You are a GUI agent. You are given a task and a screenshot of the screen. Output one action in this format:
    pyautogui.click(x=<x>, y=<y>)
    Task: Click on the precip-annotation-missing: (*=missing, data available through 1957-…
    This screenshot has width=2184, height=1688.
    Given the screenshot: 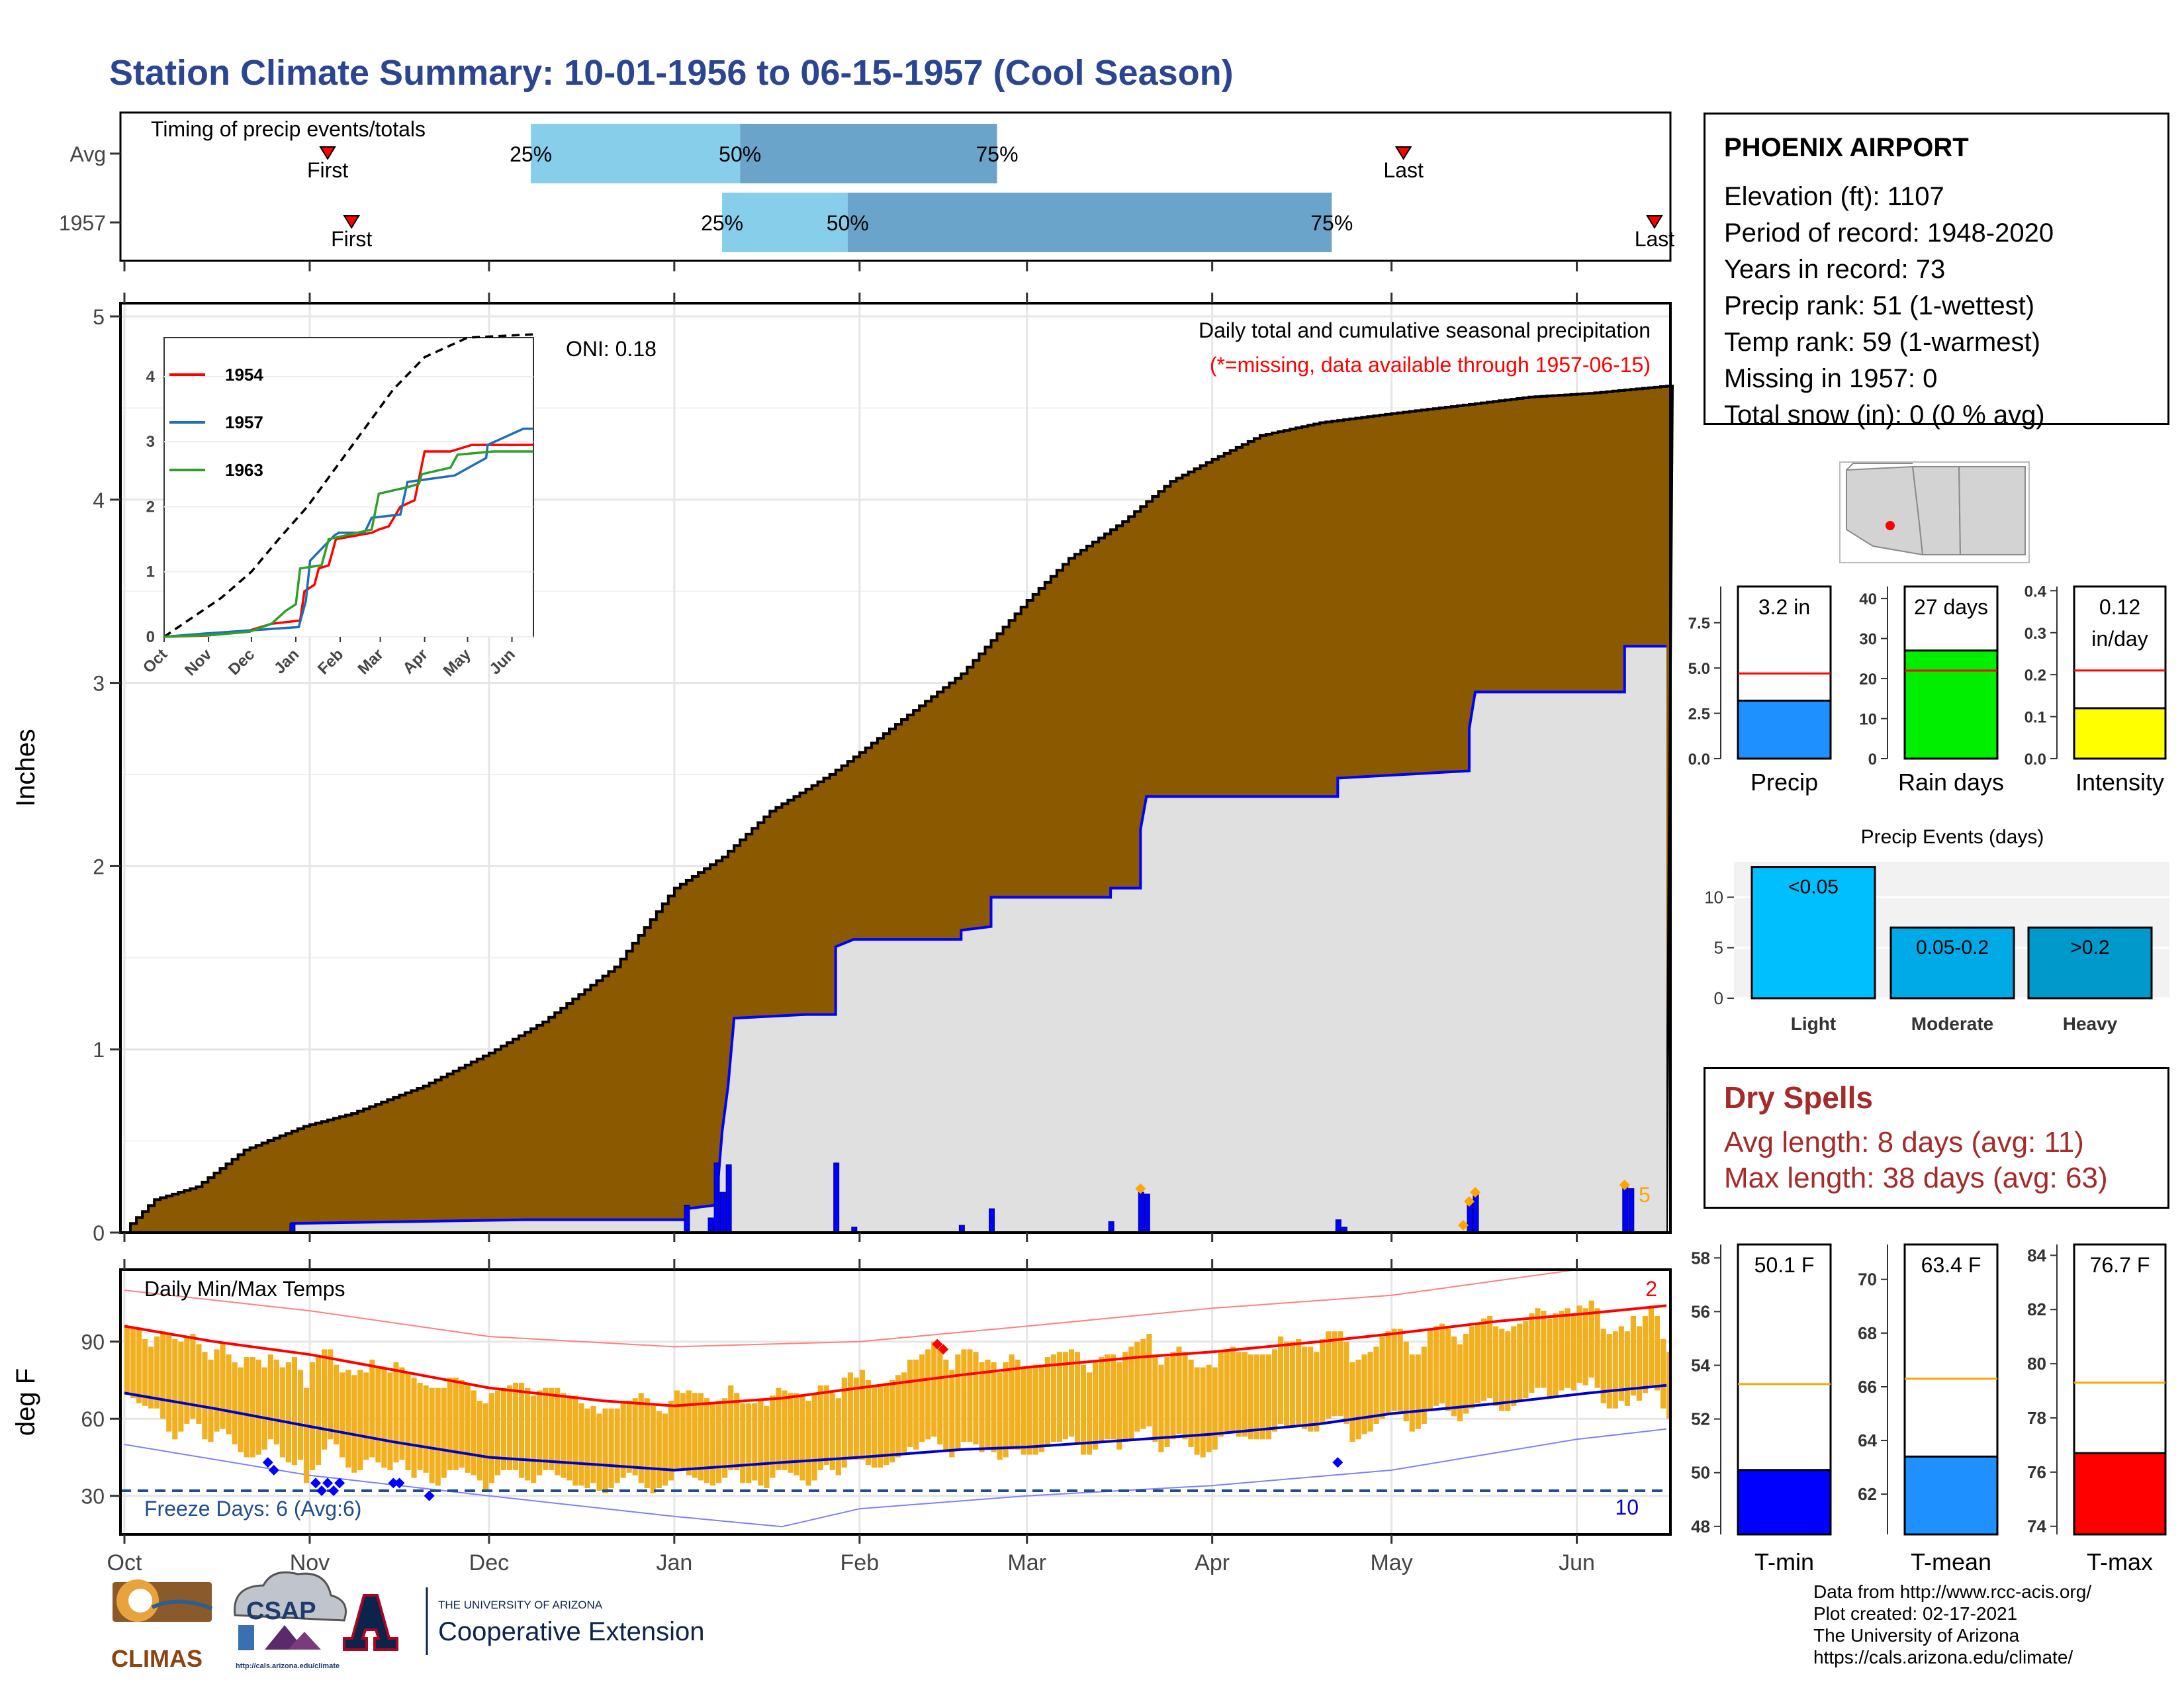 What is the action you would take?
    pyautogui.click(x=1430, y=365)
    